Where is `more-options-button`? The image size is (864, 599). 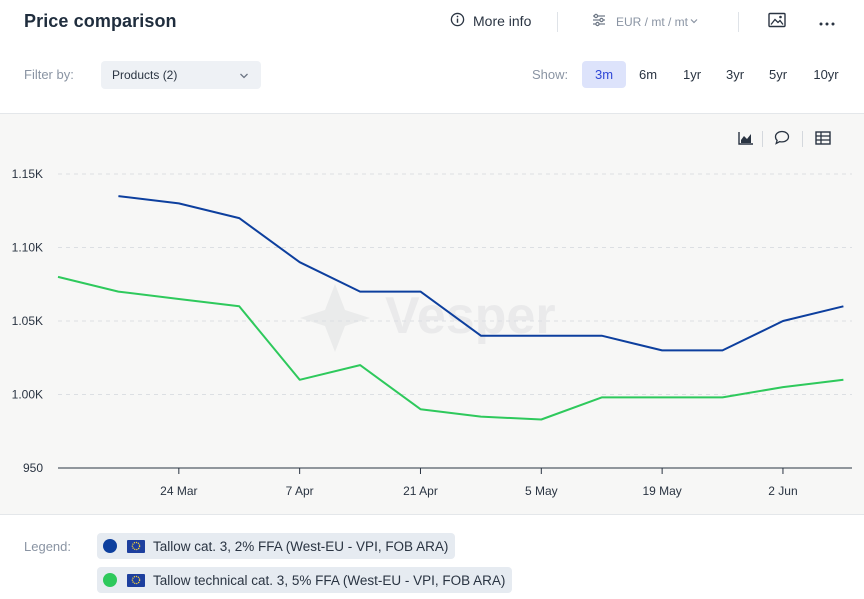
more-options-button is located at coordinates (827, 22).